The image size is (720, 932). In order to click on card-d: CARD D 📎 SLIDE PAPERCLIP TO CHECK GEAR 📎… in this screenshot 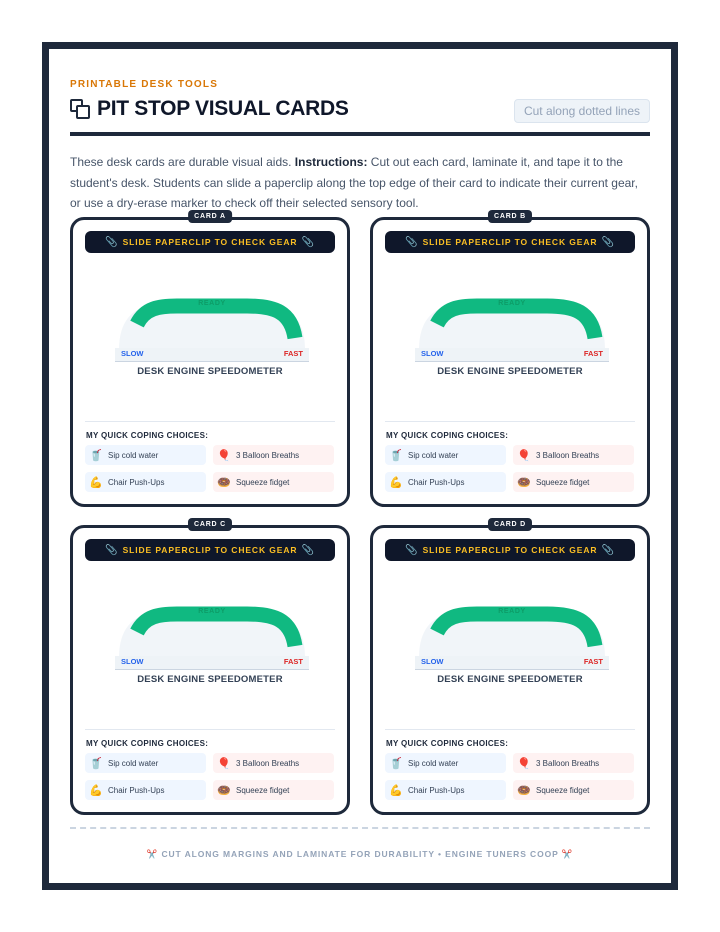, I will do `click(510, 666)`.